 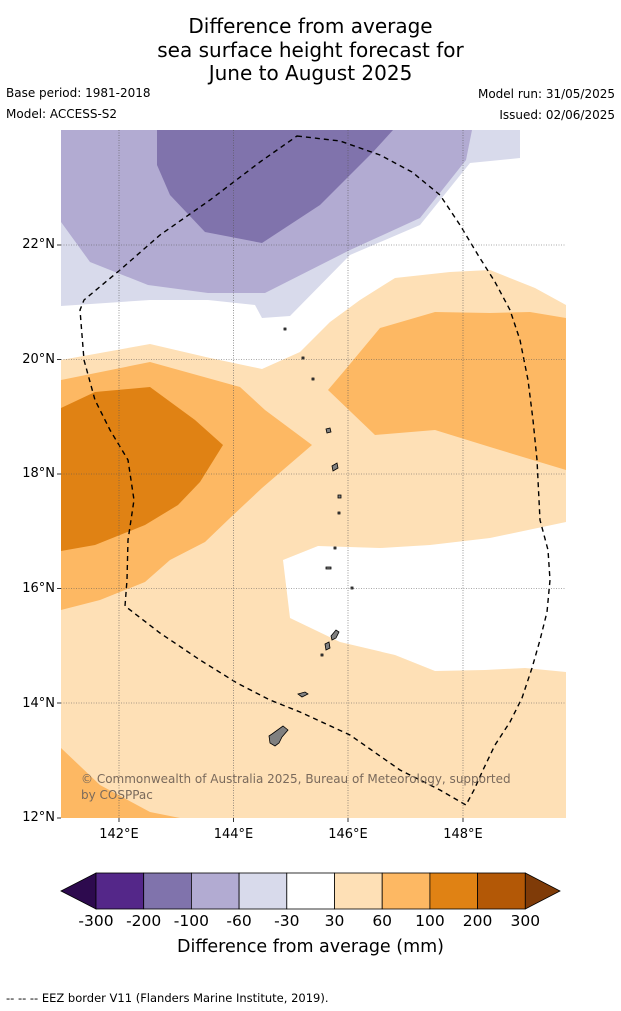 I want to click on lat-label-18n: 18°N, so click(x=38, y=473).